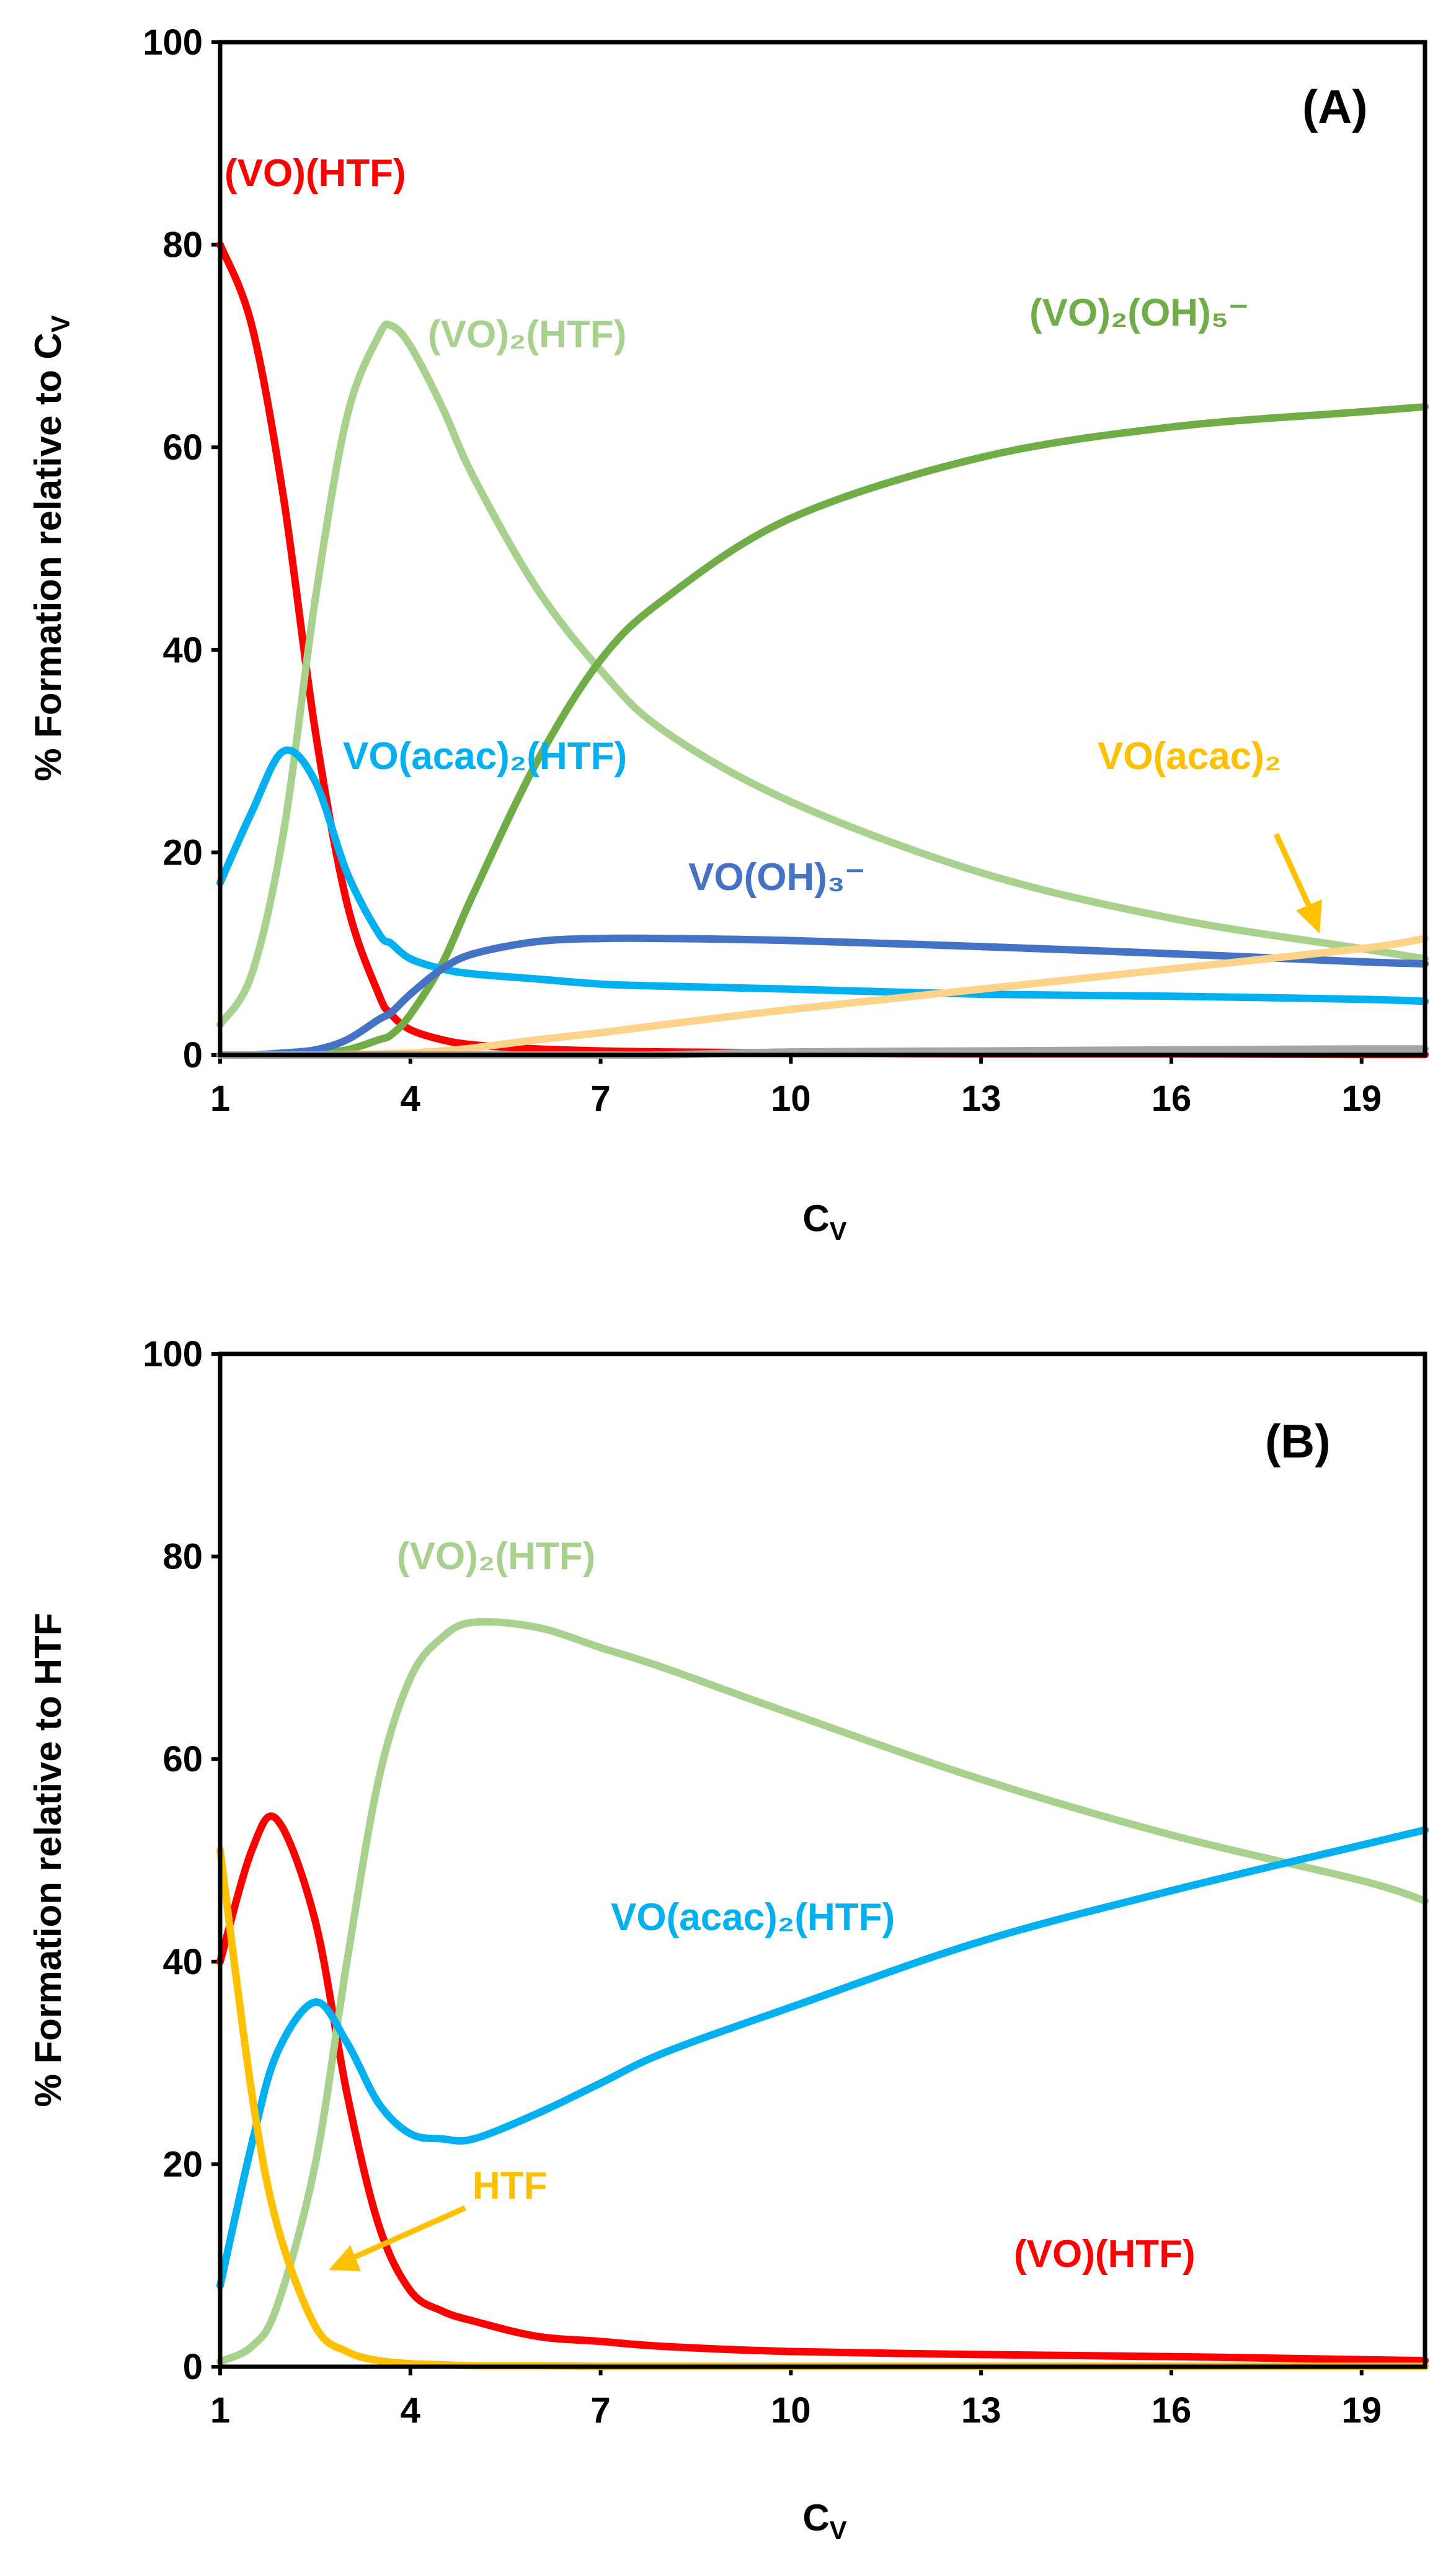  What do you see at coordinates (824, 1221) in the screenshot?
I see `panel-a-x-axis-title: CV` at bounding box center [824, 1221].